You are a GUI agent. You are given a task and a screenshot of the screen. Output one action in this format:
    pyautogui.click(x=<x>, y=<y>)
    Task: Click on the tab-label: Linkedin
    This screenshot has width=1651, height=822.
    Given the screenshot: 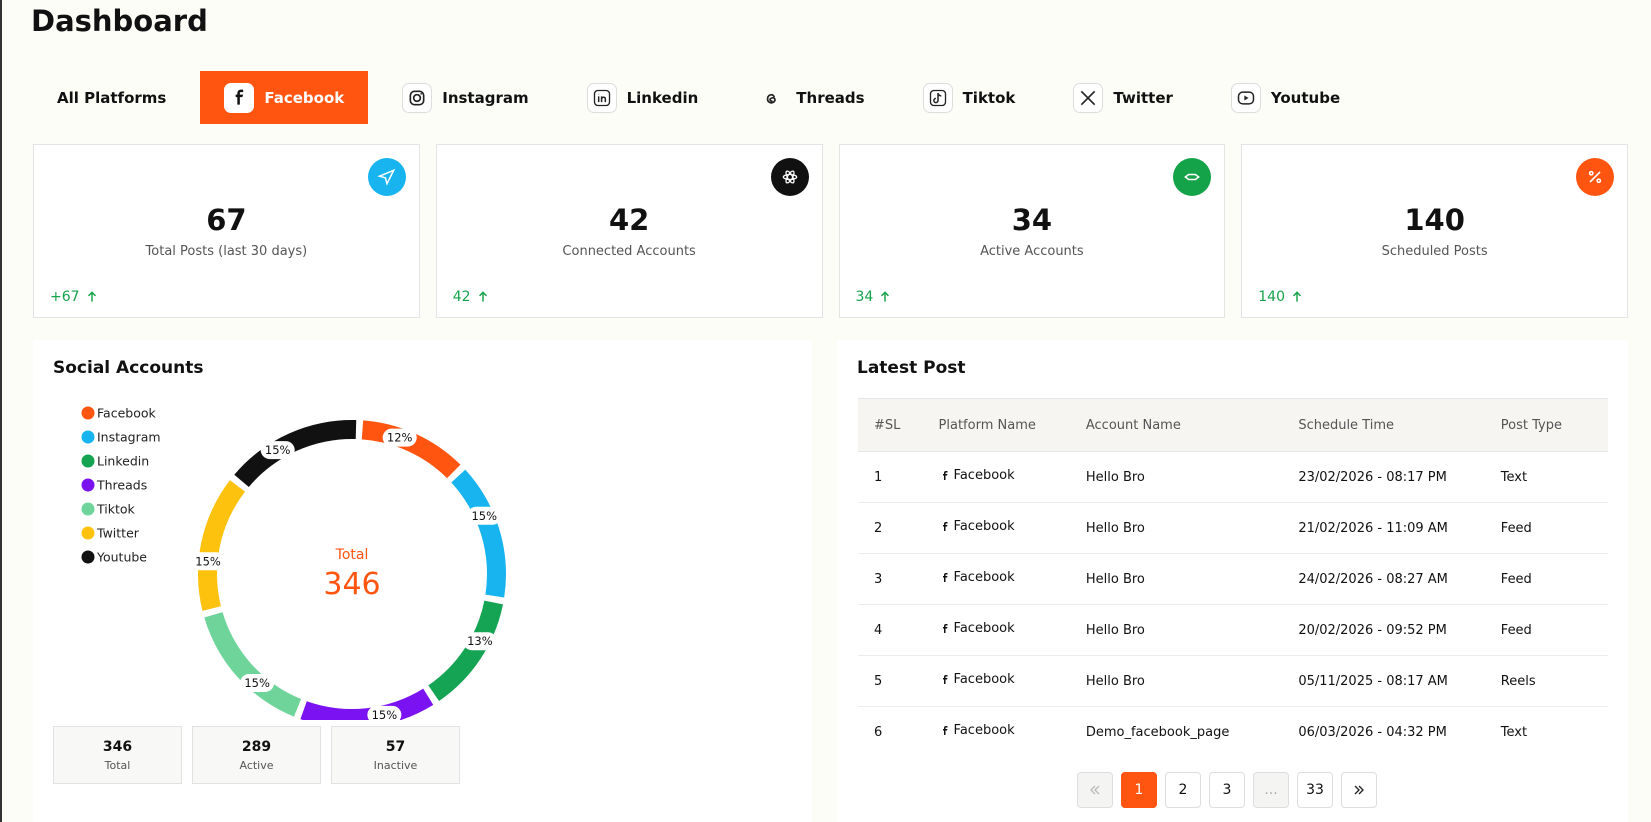 What is the action you would take?
    pyautogui.click(x=662, y=97)
    